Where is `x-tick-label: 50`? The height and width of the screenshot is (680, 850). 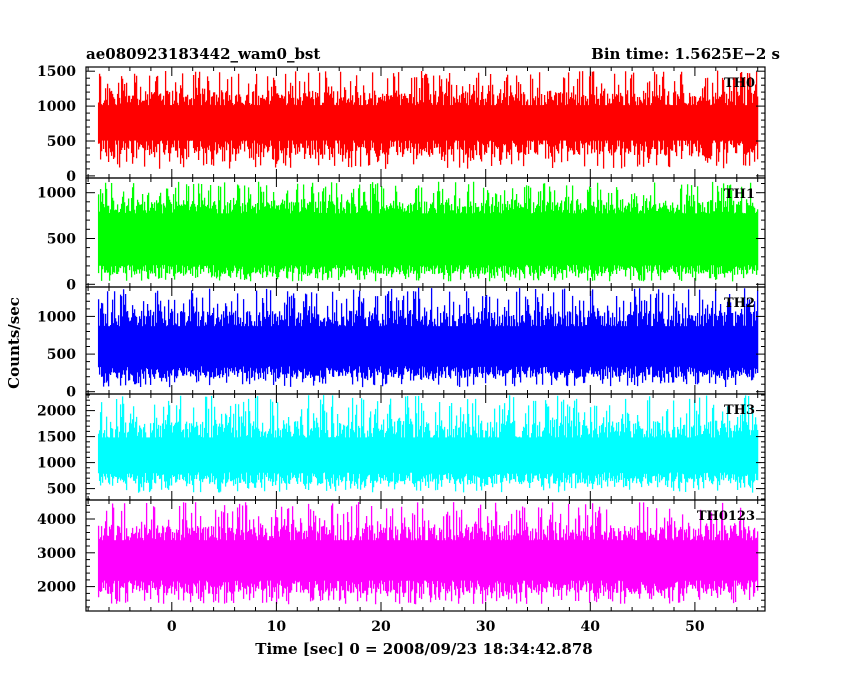 x-tick-label: 50 is located at coordinates (695, 627).